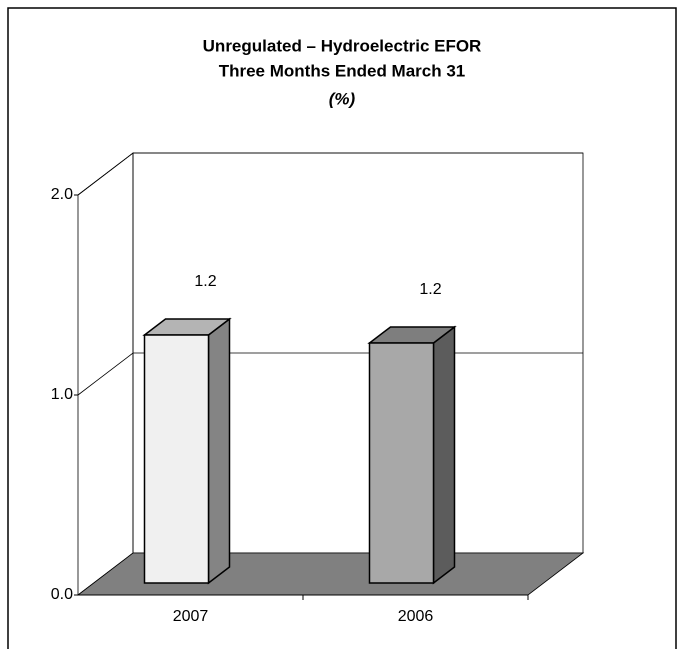  I want to click on grid-line, so click(330, 174).